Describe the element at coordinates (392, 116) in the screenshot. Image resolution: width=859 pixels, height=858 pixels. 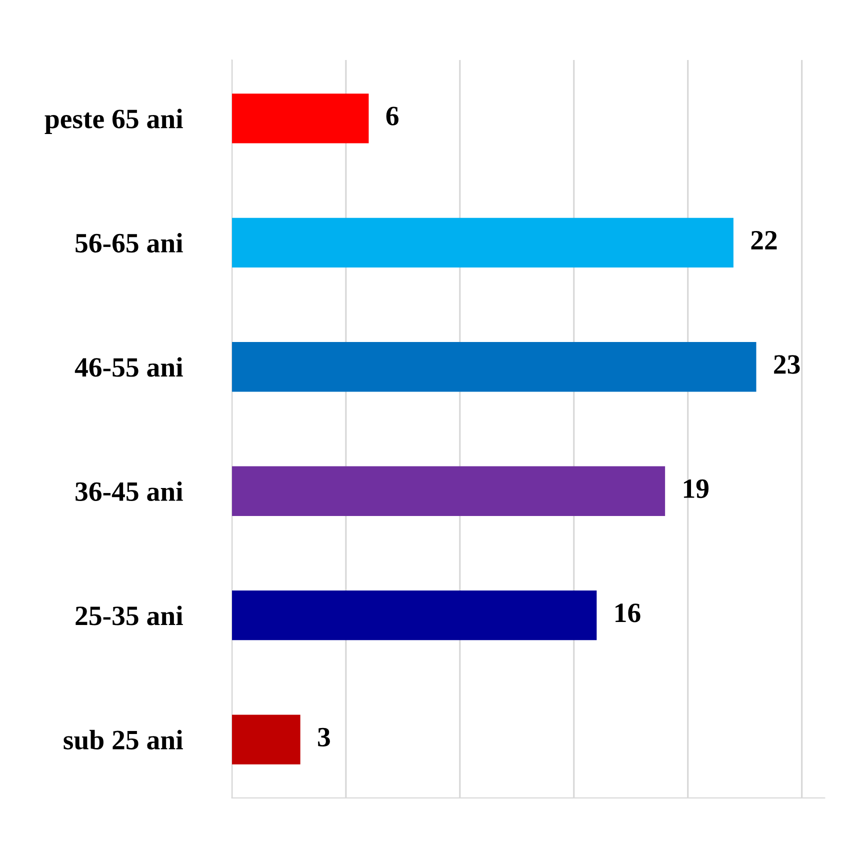
I see `data-label: 6` at that location.